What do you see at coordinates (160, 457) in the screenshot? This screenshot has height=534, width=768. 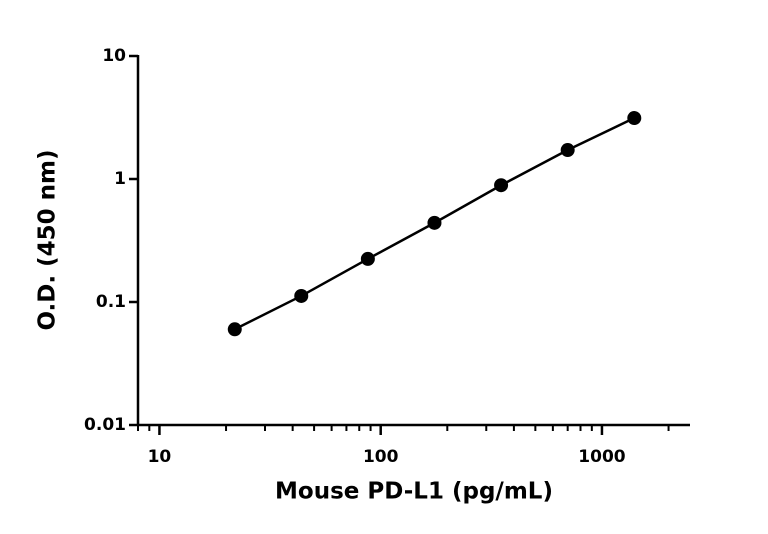 I see `x-tick-label: 10` at bounding box center [160, 457].